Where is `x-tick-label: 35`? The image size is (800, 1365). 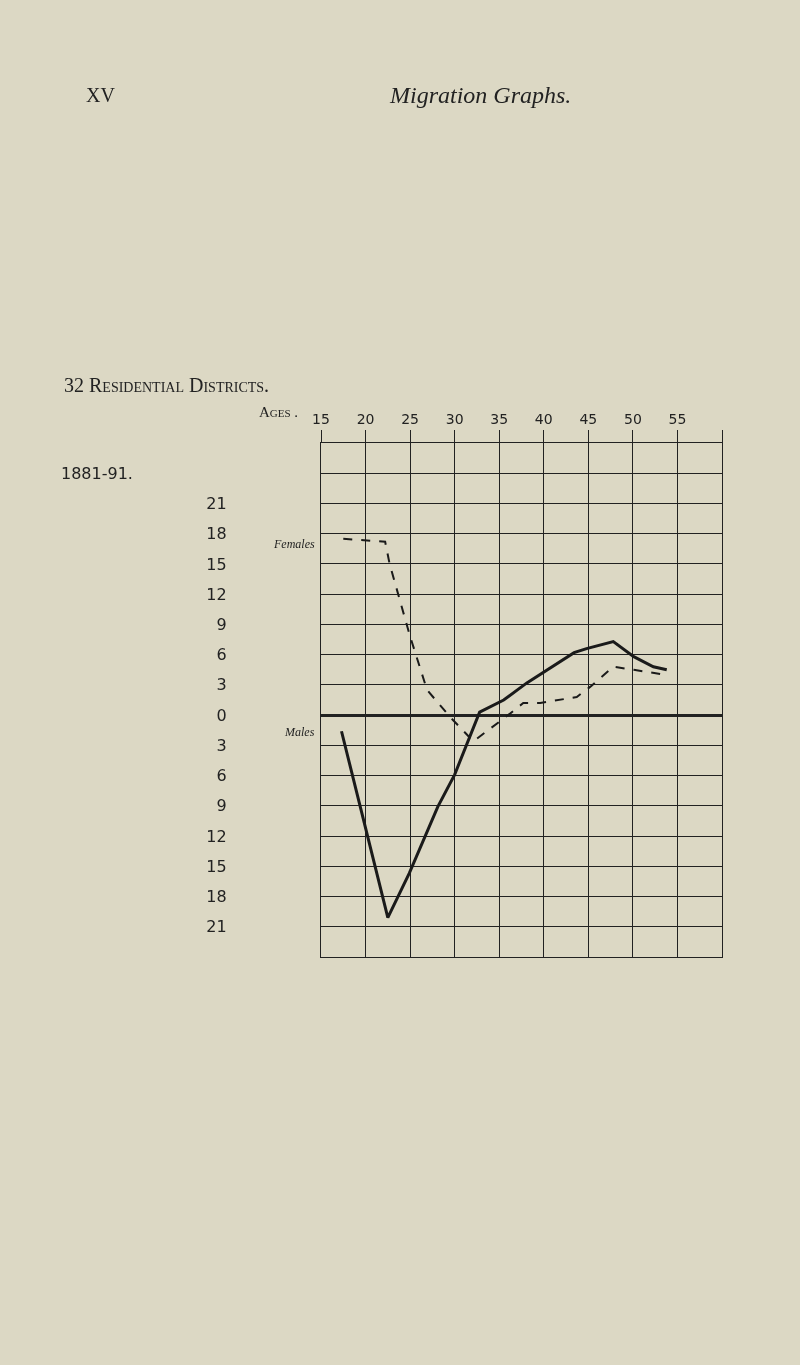
x-tick-label: 35 is located at coordinates (499, 419).